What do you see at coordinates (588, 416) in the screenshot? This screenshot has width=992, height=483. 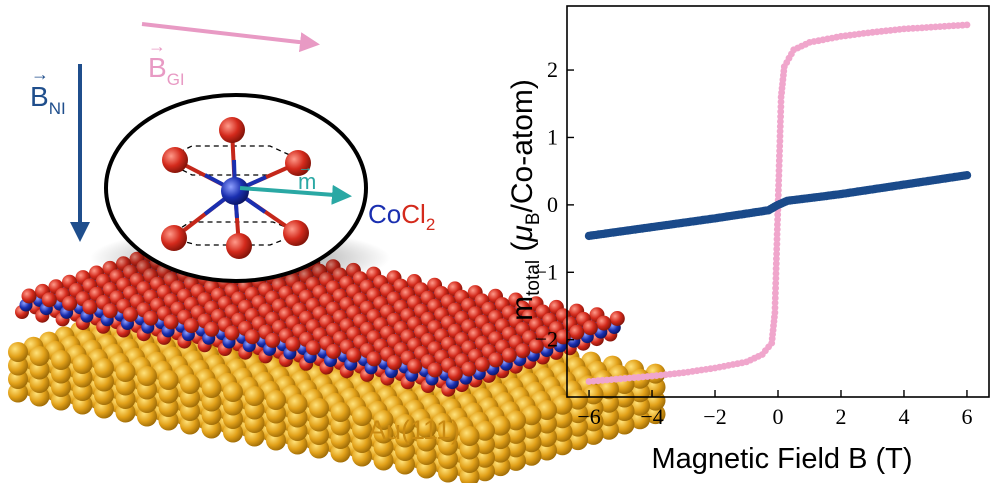 I see `x-tick-label: −6` at bounding box center [588, 416].